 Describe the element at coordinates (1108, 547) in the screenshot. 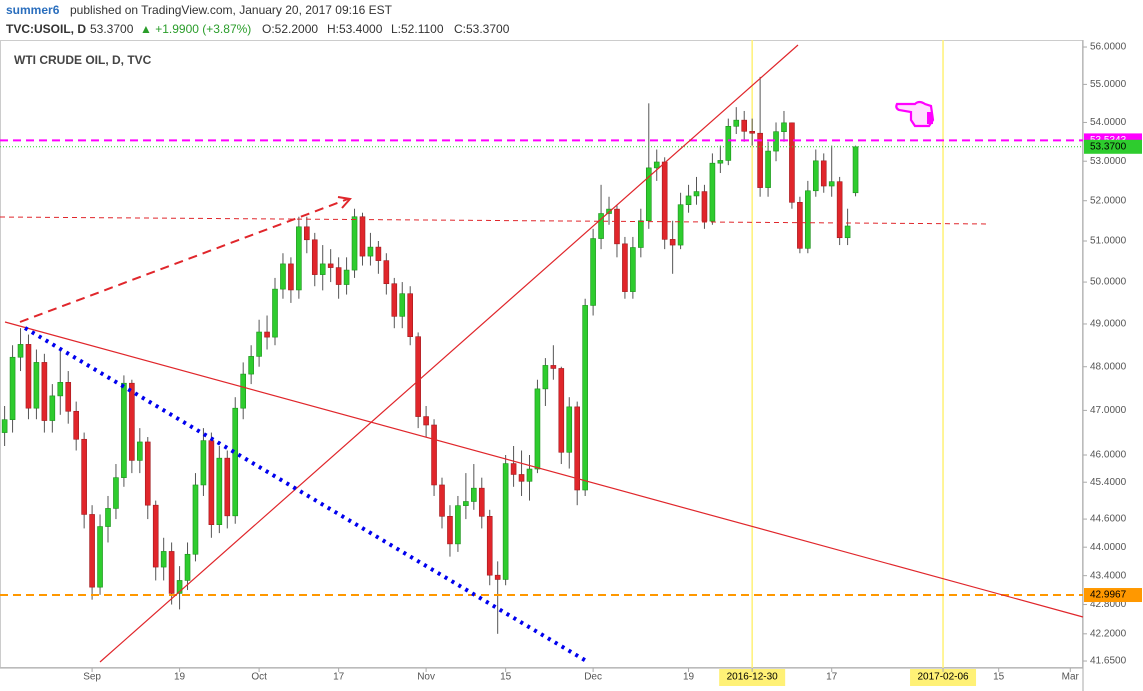

I see `y-tick-label: 44.0000` at that location.